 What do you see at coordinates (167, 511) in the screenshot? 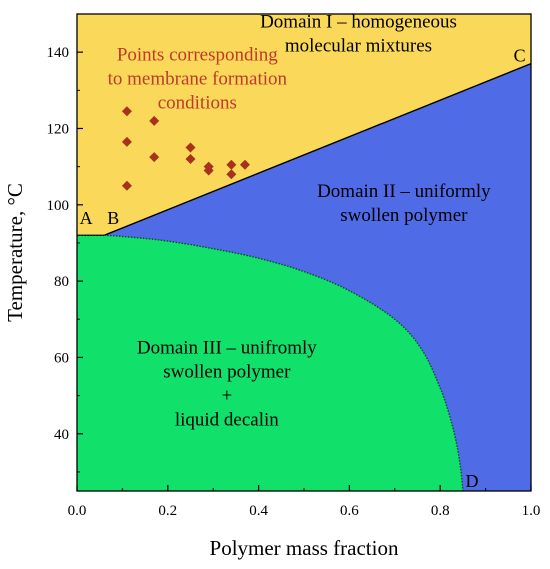
I see `x-tick-label-0.2: 0.2` at bounding box center [167, 511].